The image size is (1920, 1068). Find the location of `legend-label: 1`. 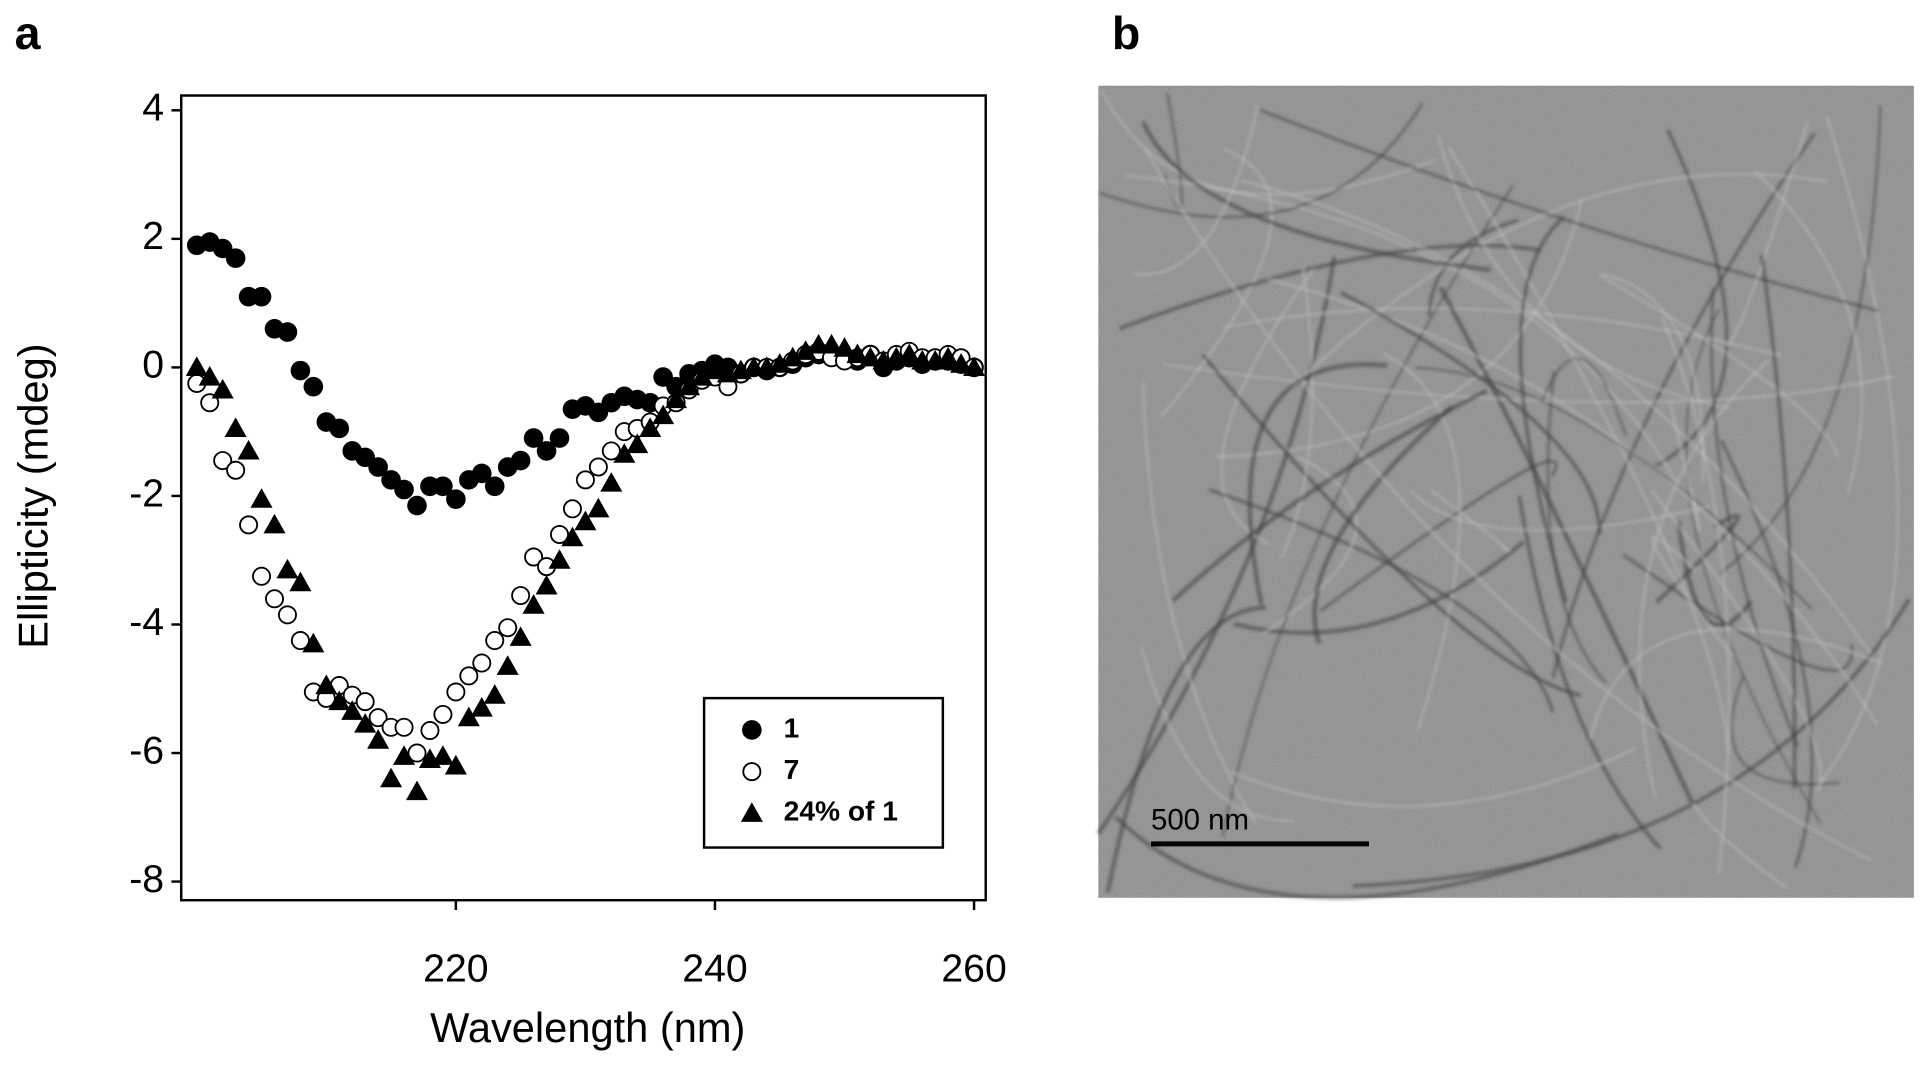

legend-label: 1 is located at coordinates (792, 727).